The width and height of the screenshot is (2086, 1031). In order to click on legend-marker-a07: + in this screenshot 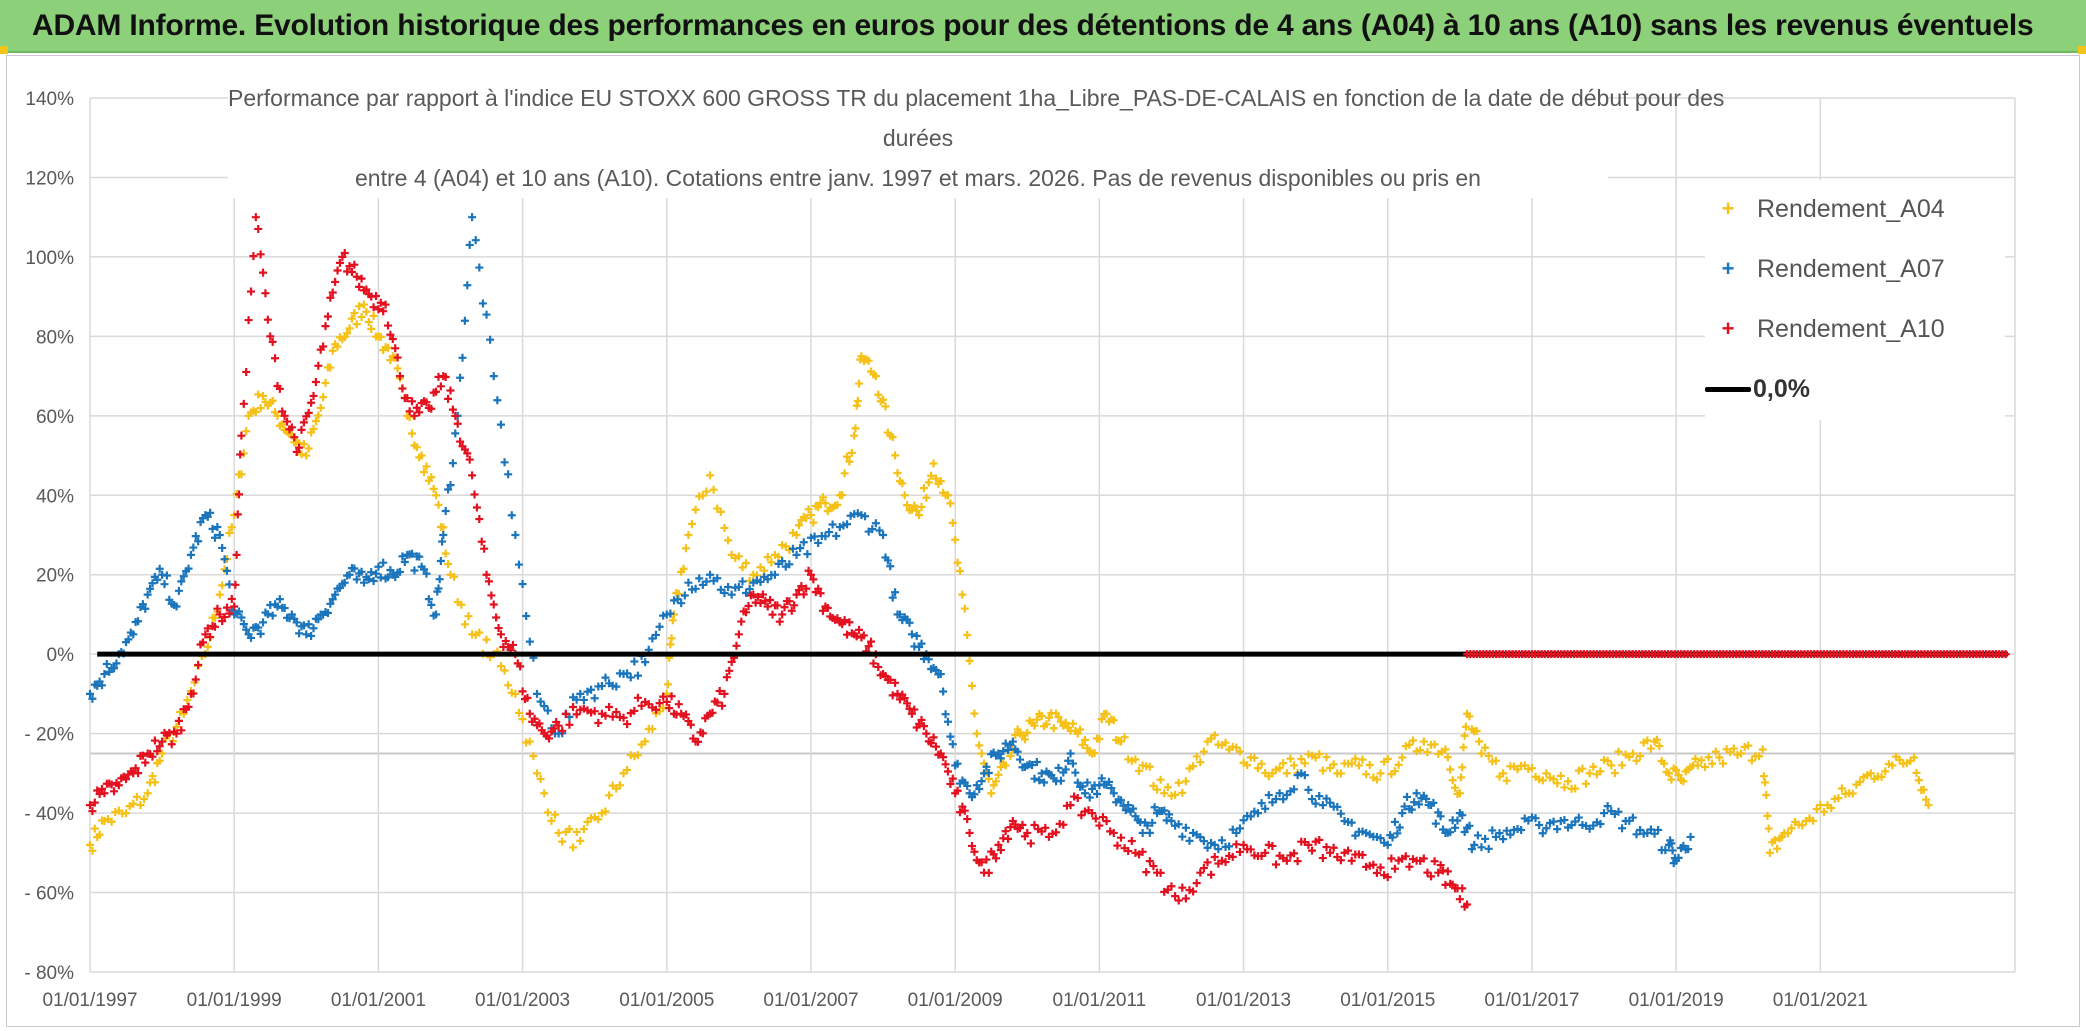, I will do `click(1728, 268)`.